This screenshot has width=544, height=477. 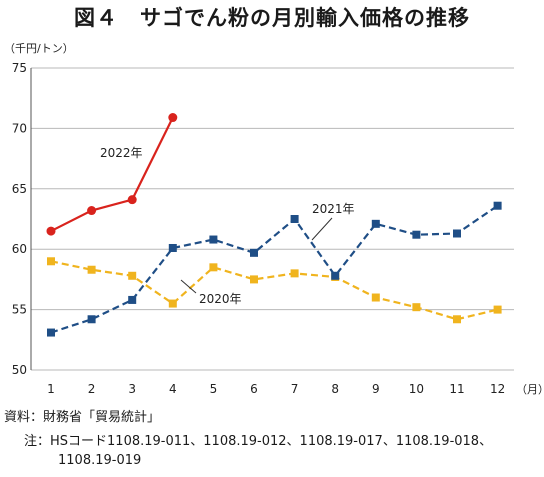 What do you see at coordinates (333, 209) in the screenshot?
I see `series-label: 2021年` at bounding box center [333, 209].